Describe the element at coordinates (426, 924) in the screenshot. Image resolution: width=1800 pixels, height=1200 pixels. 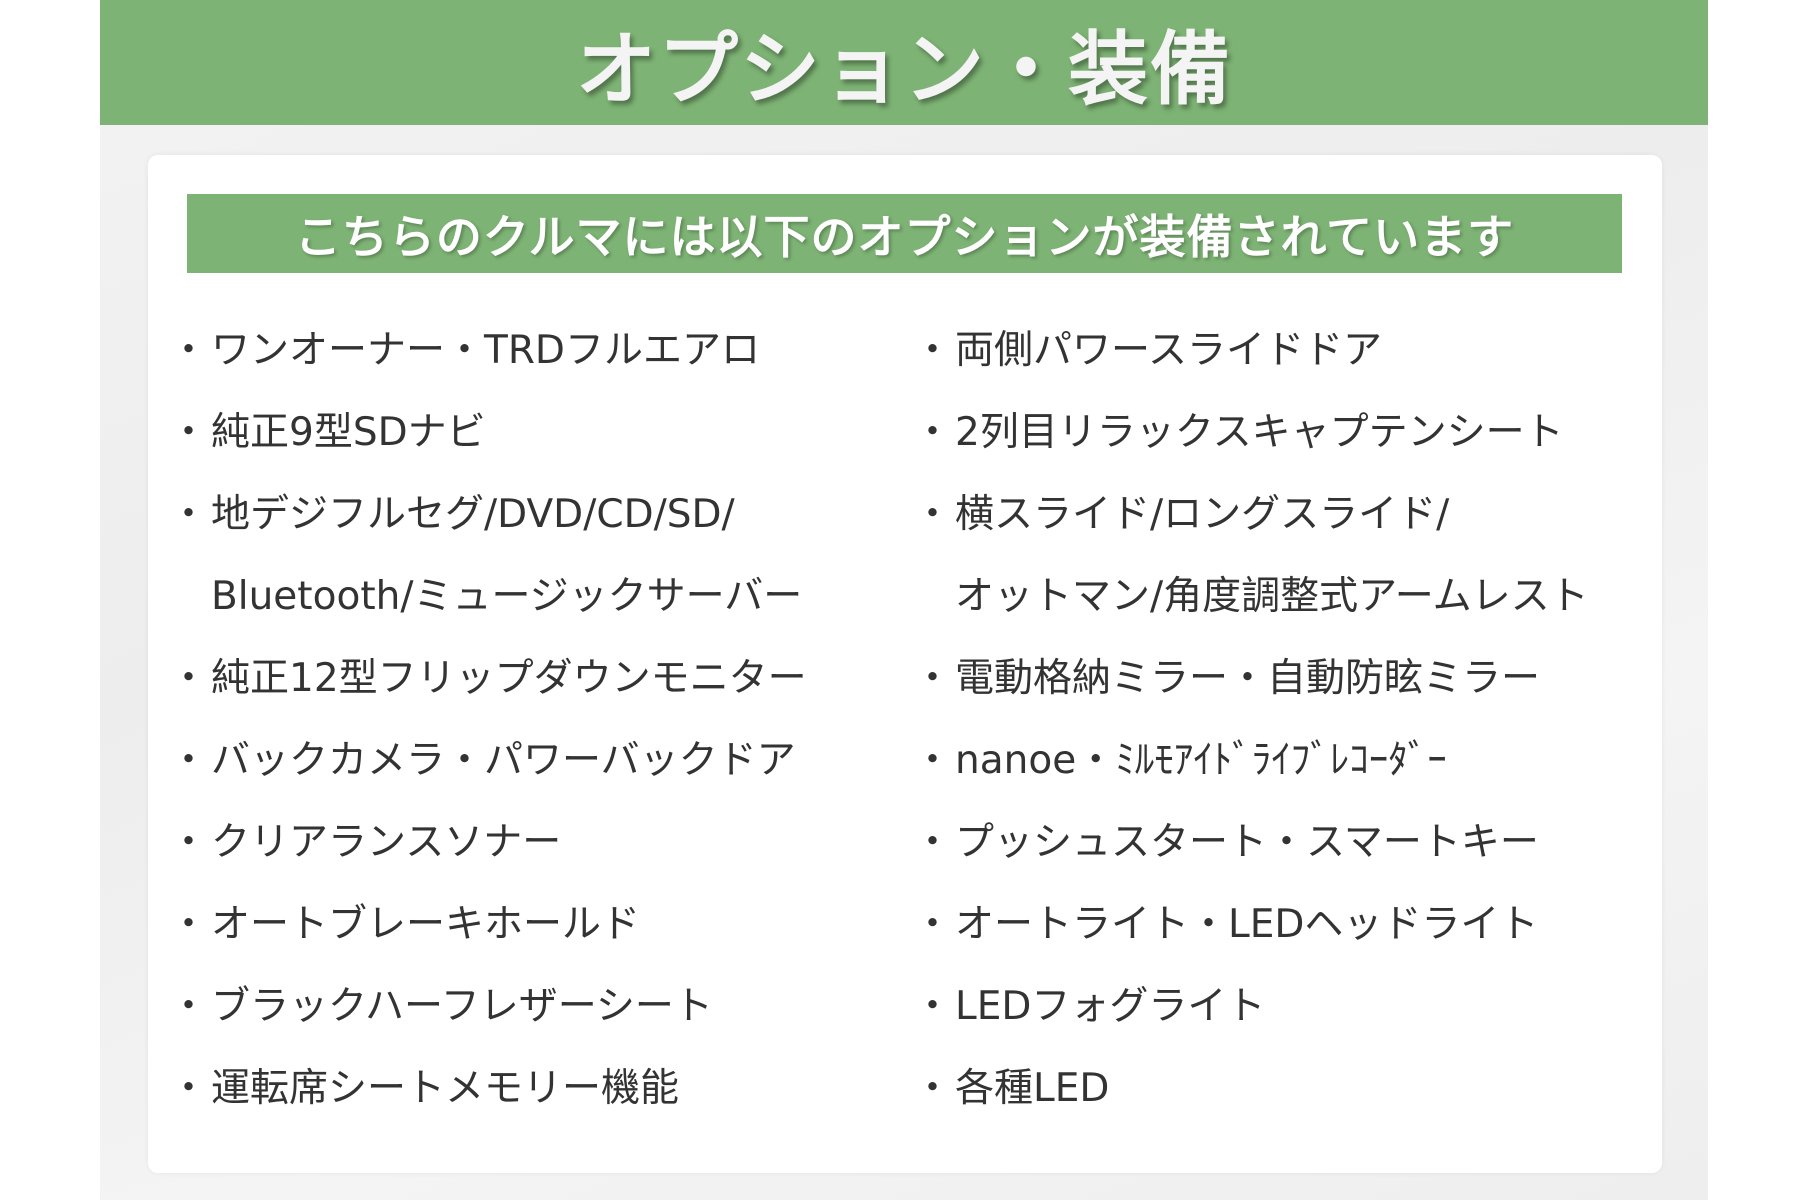
I see `option-text: オートブレーキホールド` at that location.